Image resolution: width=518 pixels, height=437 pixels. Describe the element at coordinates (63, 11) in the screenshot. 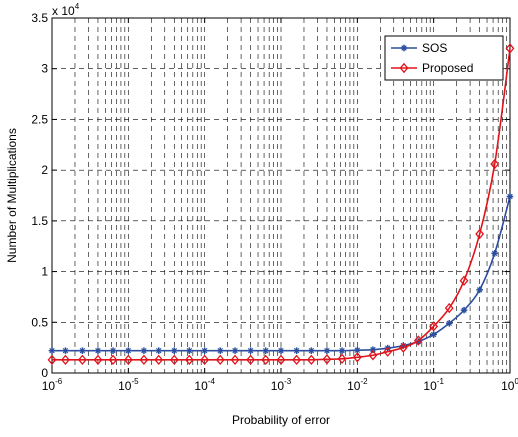

I see `y-exponent-base: x 10` at that location.